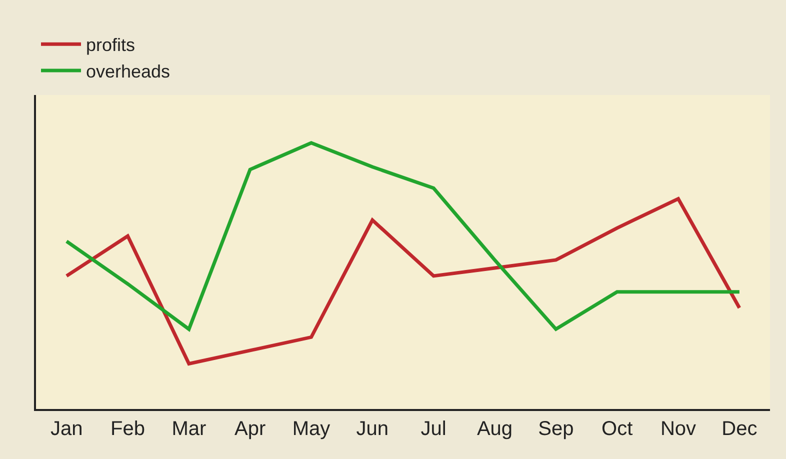 The height and width of the screenshot is (459, 786). Describe the element at coordinates (111, 45) in the screenshot. I see `legend-label: profits` at that location.